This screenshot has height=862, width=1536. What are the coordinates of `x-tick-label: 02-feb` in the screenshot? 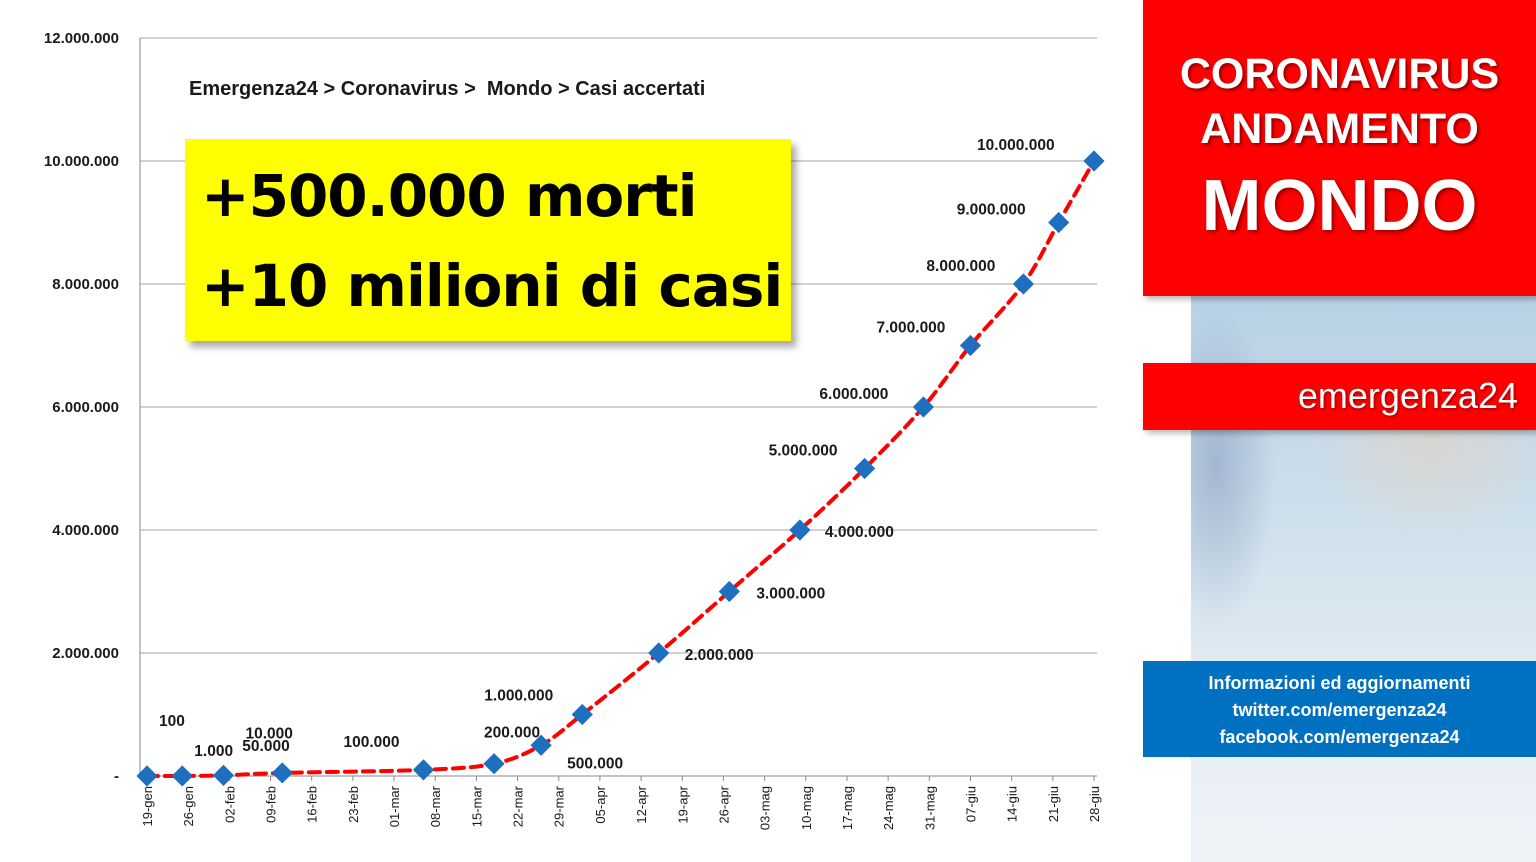 It's located at (229, 804).